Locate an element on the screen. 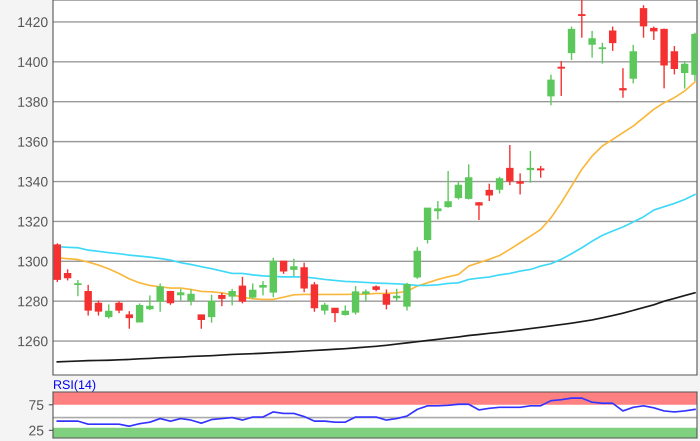 Image resolution: width=700 pixels, height=441 pixels. y-tick-label: 75 is located at coordinates (36, 405).